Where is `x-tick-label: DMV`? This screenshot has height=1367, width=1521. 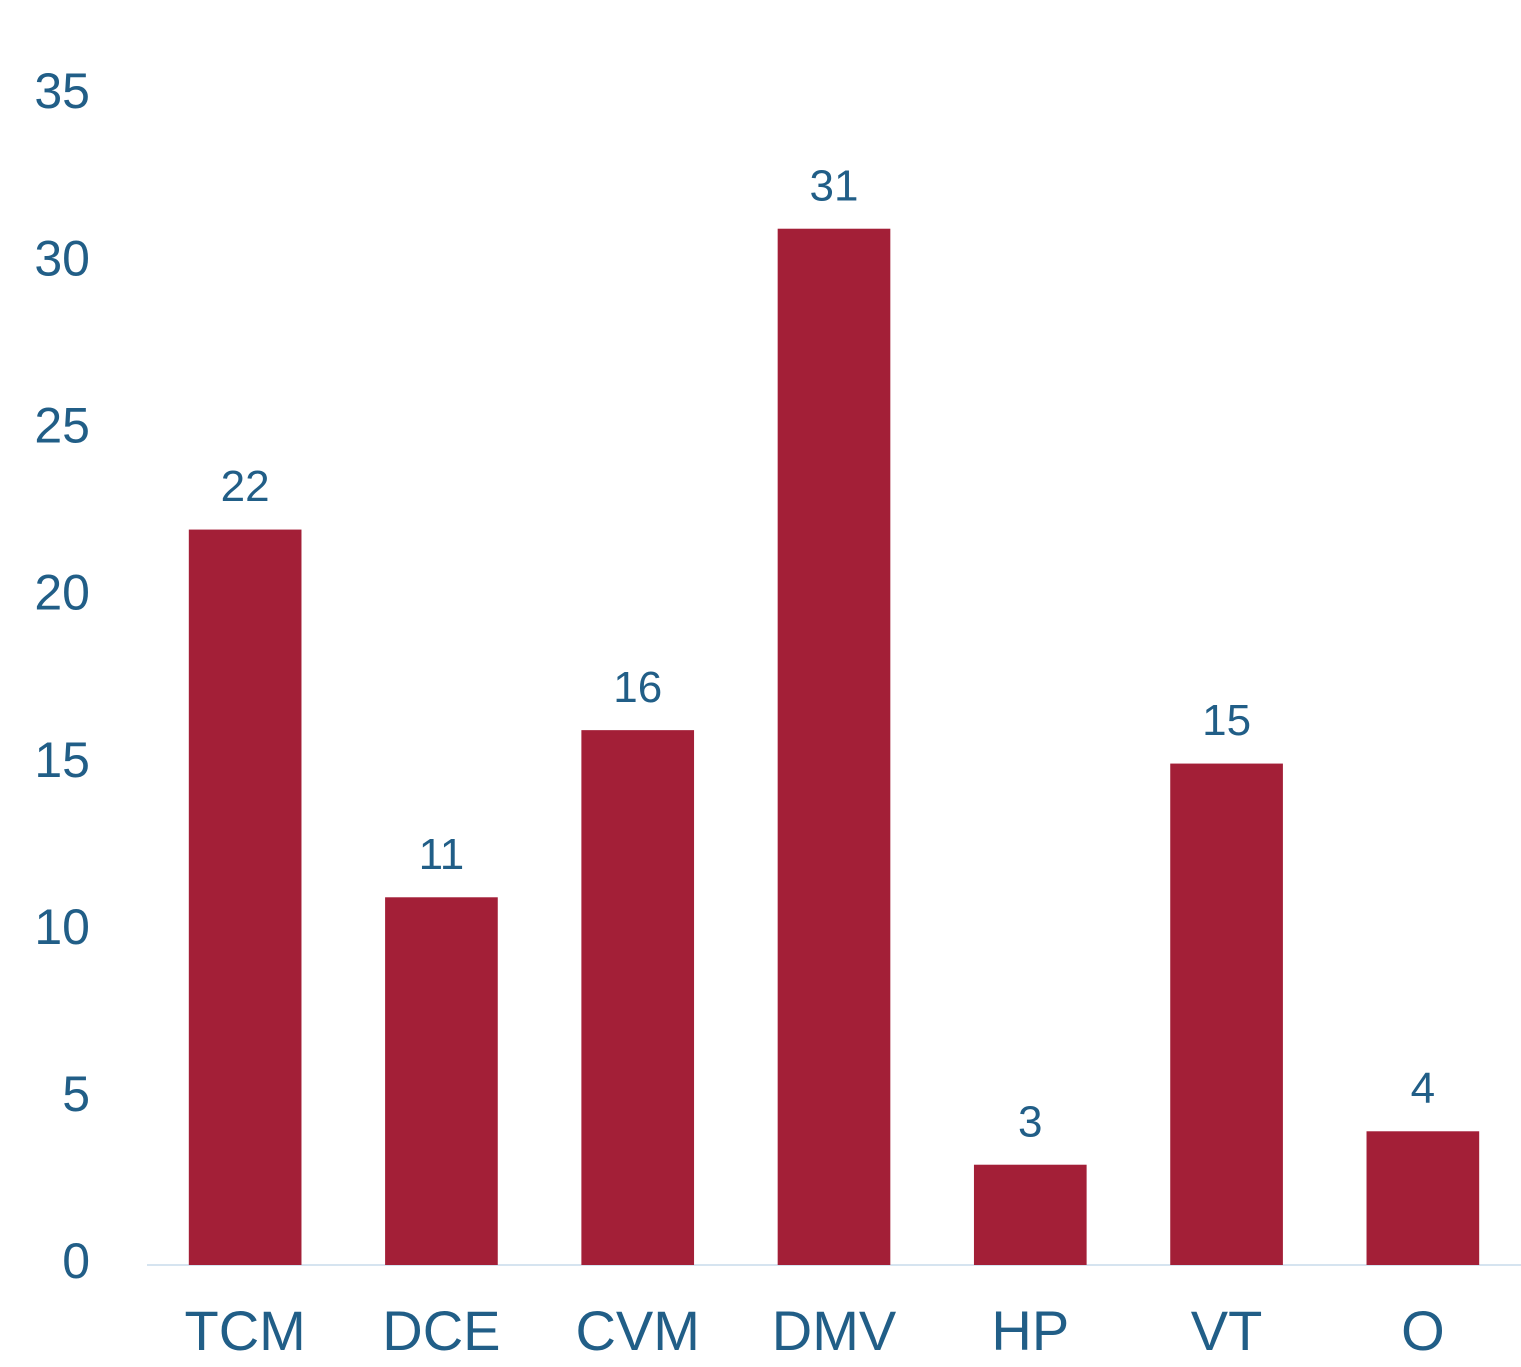
x-tick-label: DMV is located at coordinates (834, 1330).